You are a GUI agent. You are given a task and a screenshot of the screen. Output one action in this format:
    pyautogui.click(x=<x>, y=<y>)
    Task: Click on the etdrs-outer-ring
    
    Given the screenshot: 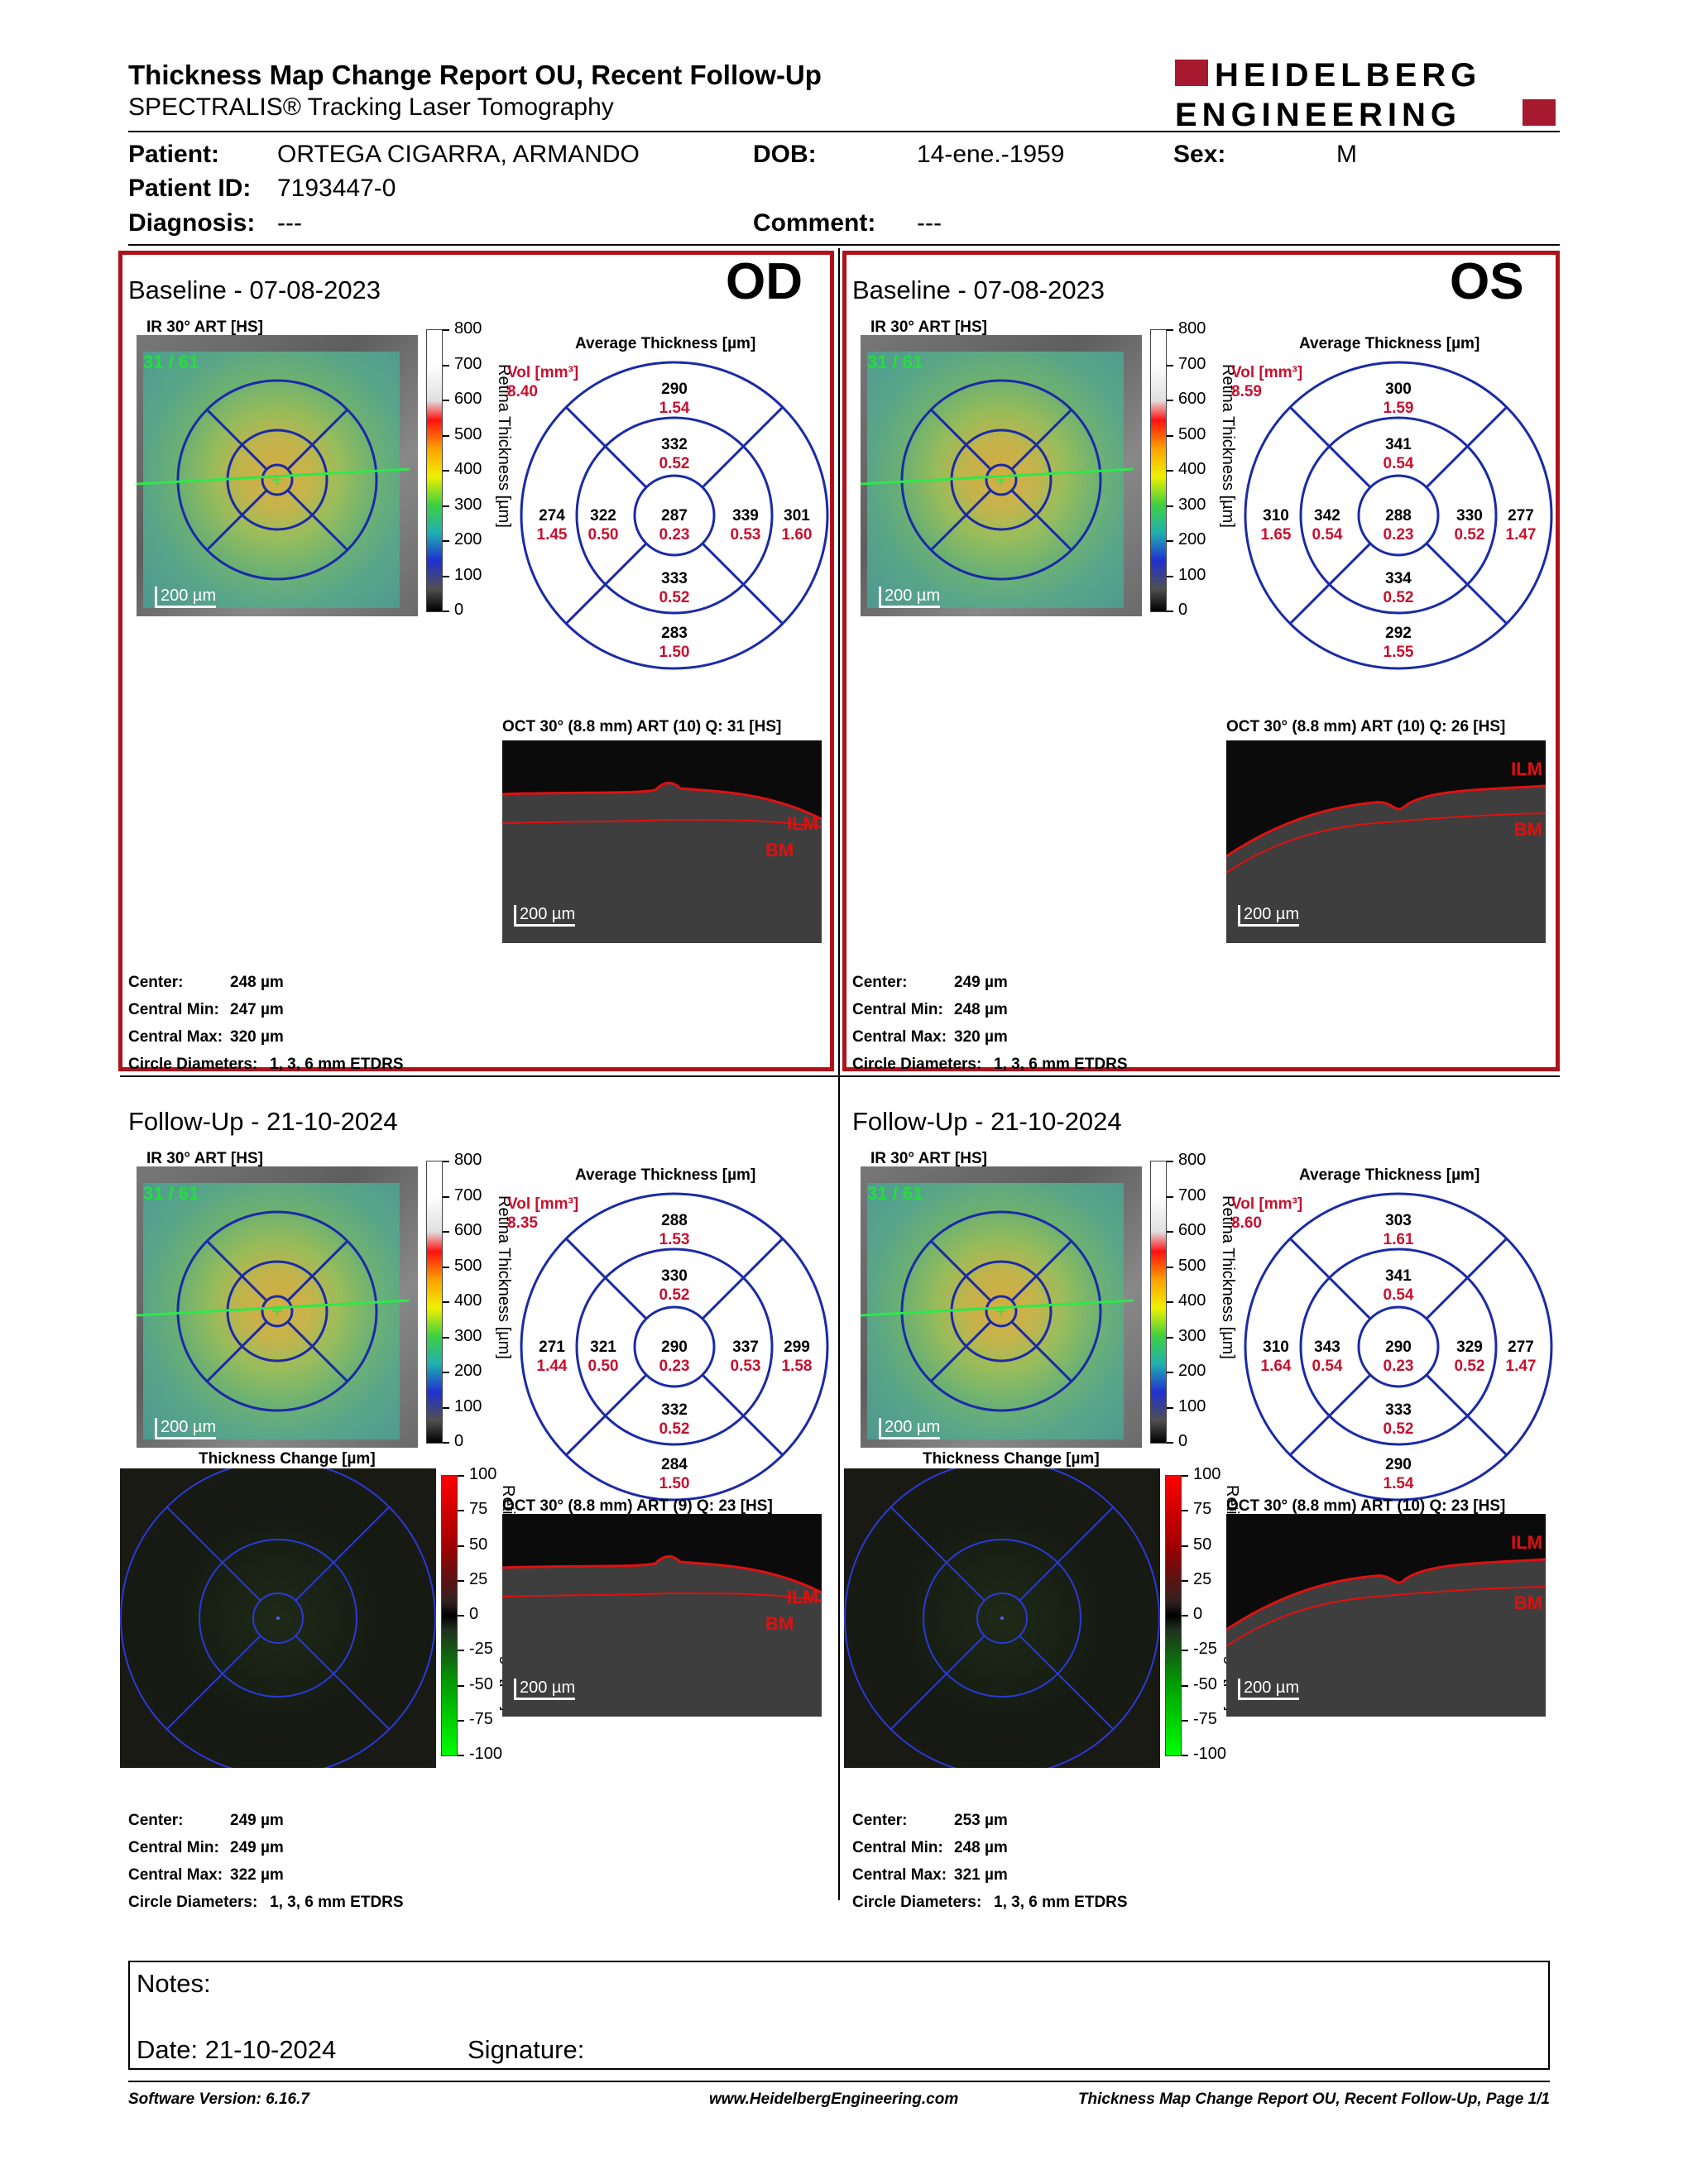 What is the action you would take?
    pyautogui.click(x=277, y=480)
    